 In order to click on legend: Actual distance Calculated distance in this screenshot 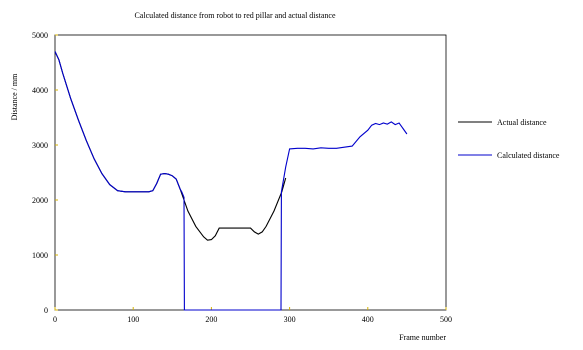, I will do `click(509, 139)`.